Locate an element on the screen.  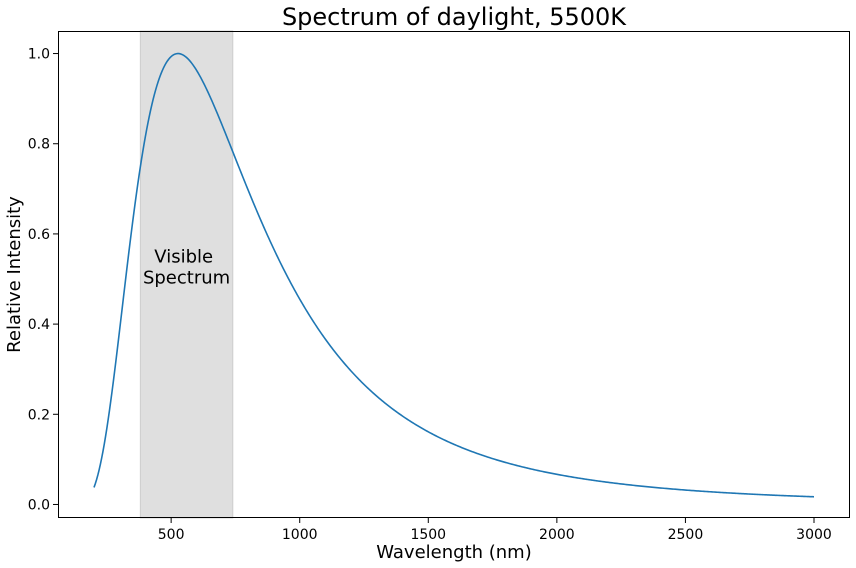
x-tick-label: 2500 is located at coordinates (686, 535).